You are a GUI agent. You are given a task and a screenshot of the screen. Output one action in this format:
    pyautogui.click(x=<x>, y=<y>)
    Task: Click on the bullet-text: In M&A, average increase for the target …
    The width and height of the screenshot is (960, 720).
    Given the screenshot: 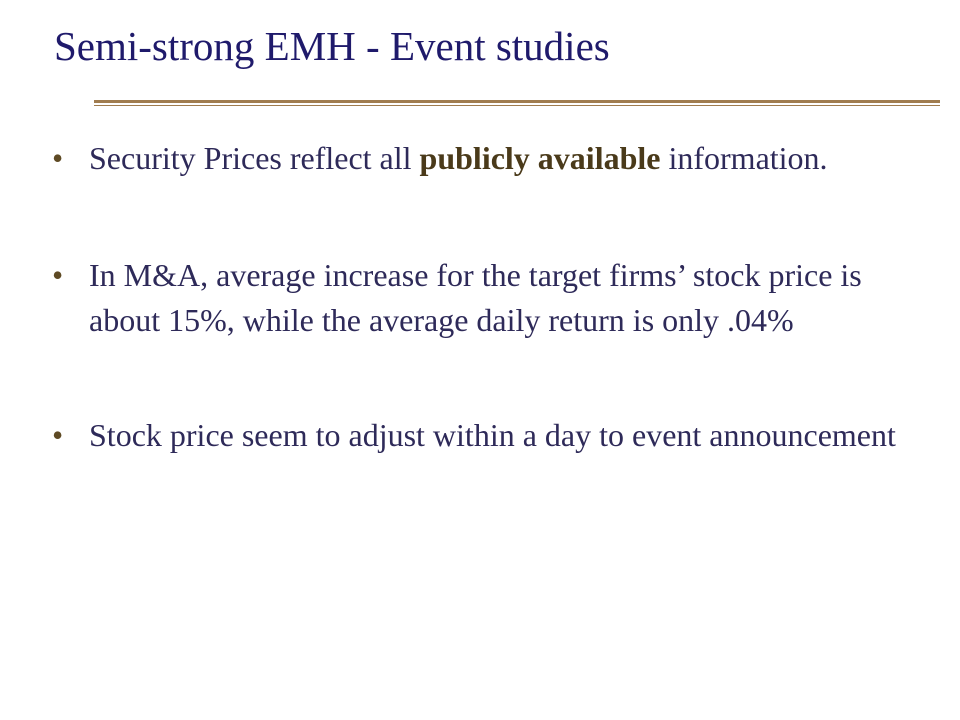 What is the action you would take?
    pyautogui.click(x=475, y=297)
    